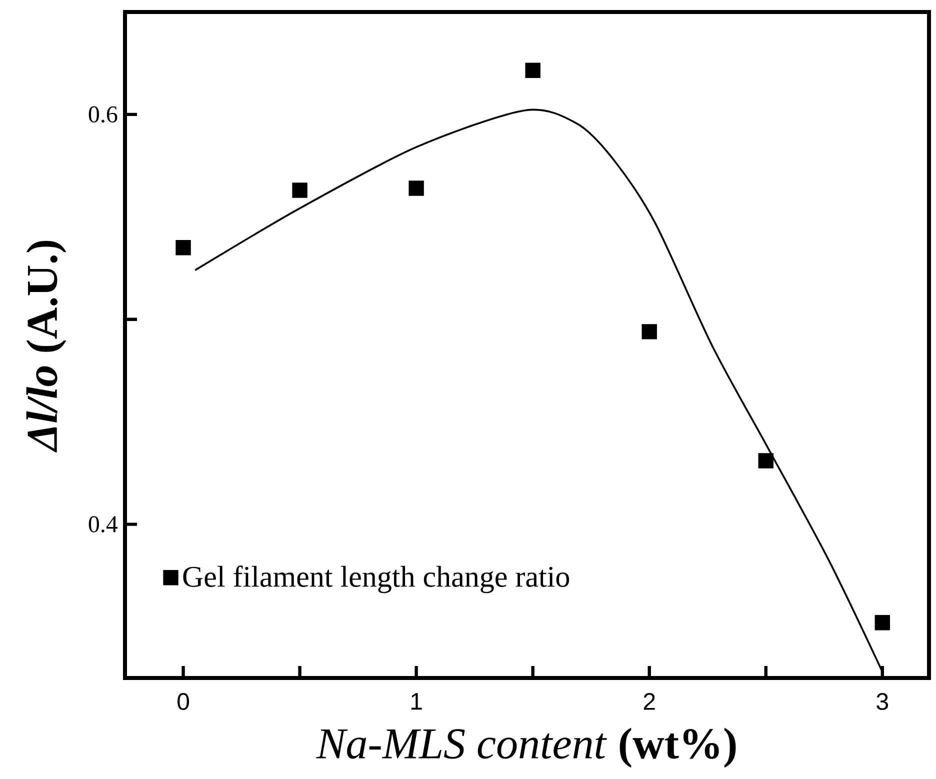 The image size is (936, 779). I want to click on x-tick-label: 1, so click(416, 701).